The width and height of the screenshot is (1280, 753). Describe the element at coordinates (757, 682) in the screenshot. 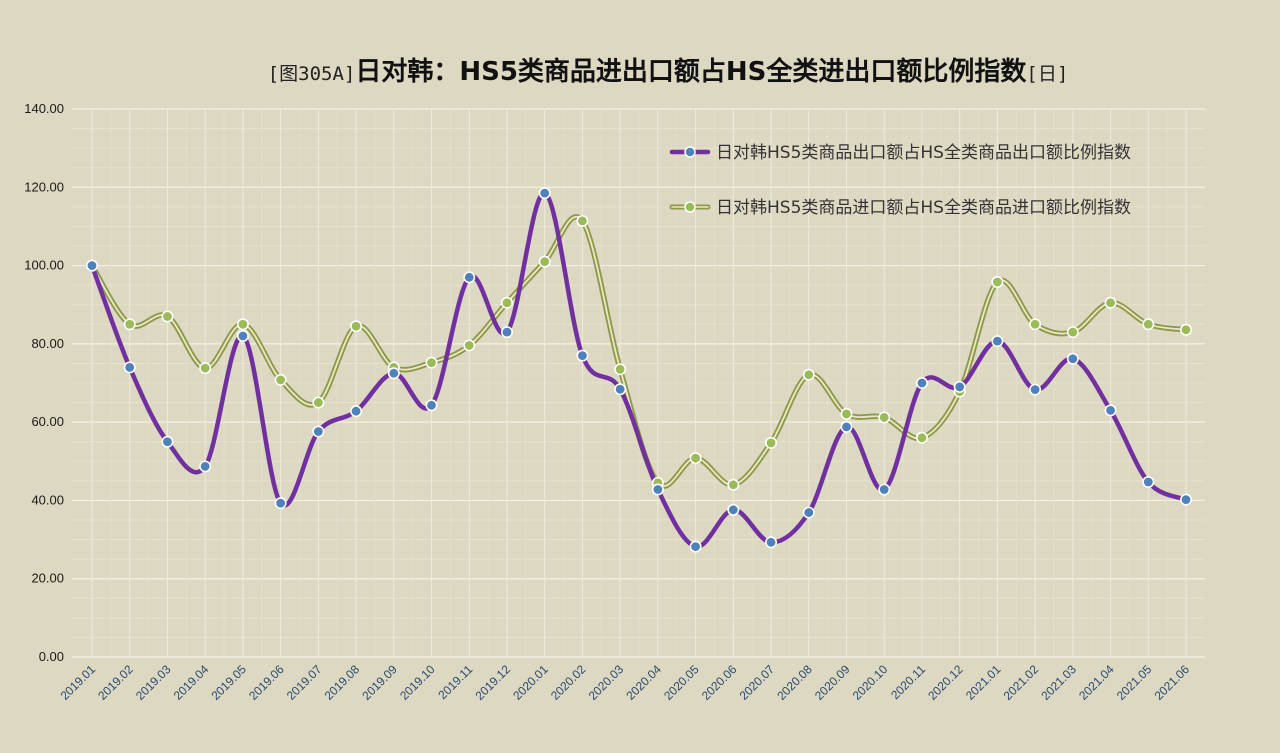

I see `x-tick-label: 2020.07` at that location.